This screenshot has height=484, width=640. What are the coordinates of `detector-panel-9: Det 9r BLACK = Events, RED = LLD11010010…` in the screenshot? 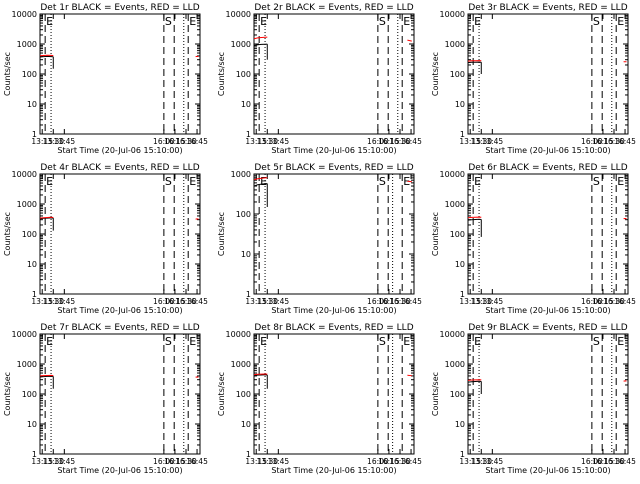 It's located at (533, 399).